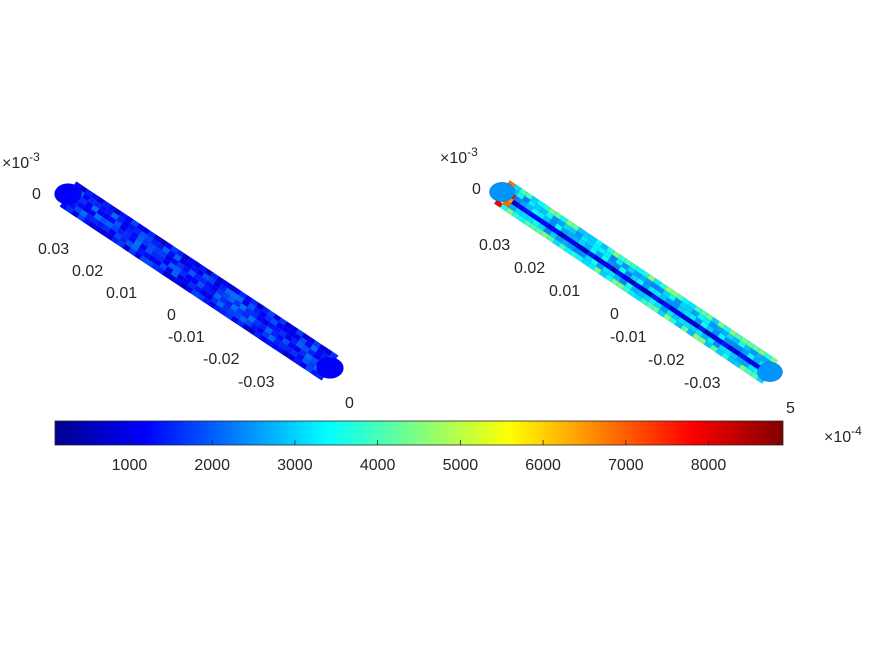 This screenshot has height=656, width=875. I want to click on colorbar-tick-label: 6000, so click(543, 465).